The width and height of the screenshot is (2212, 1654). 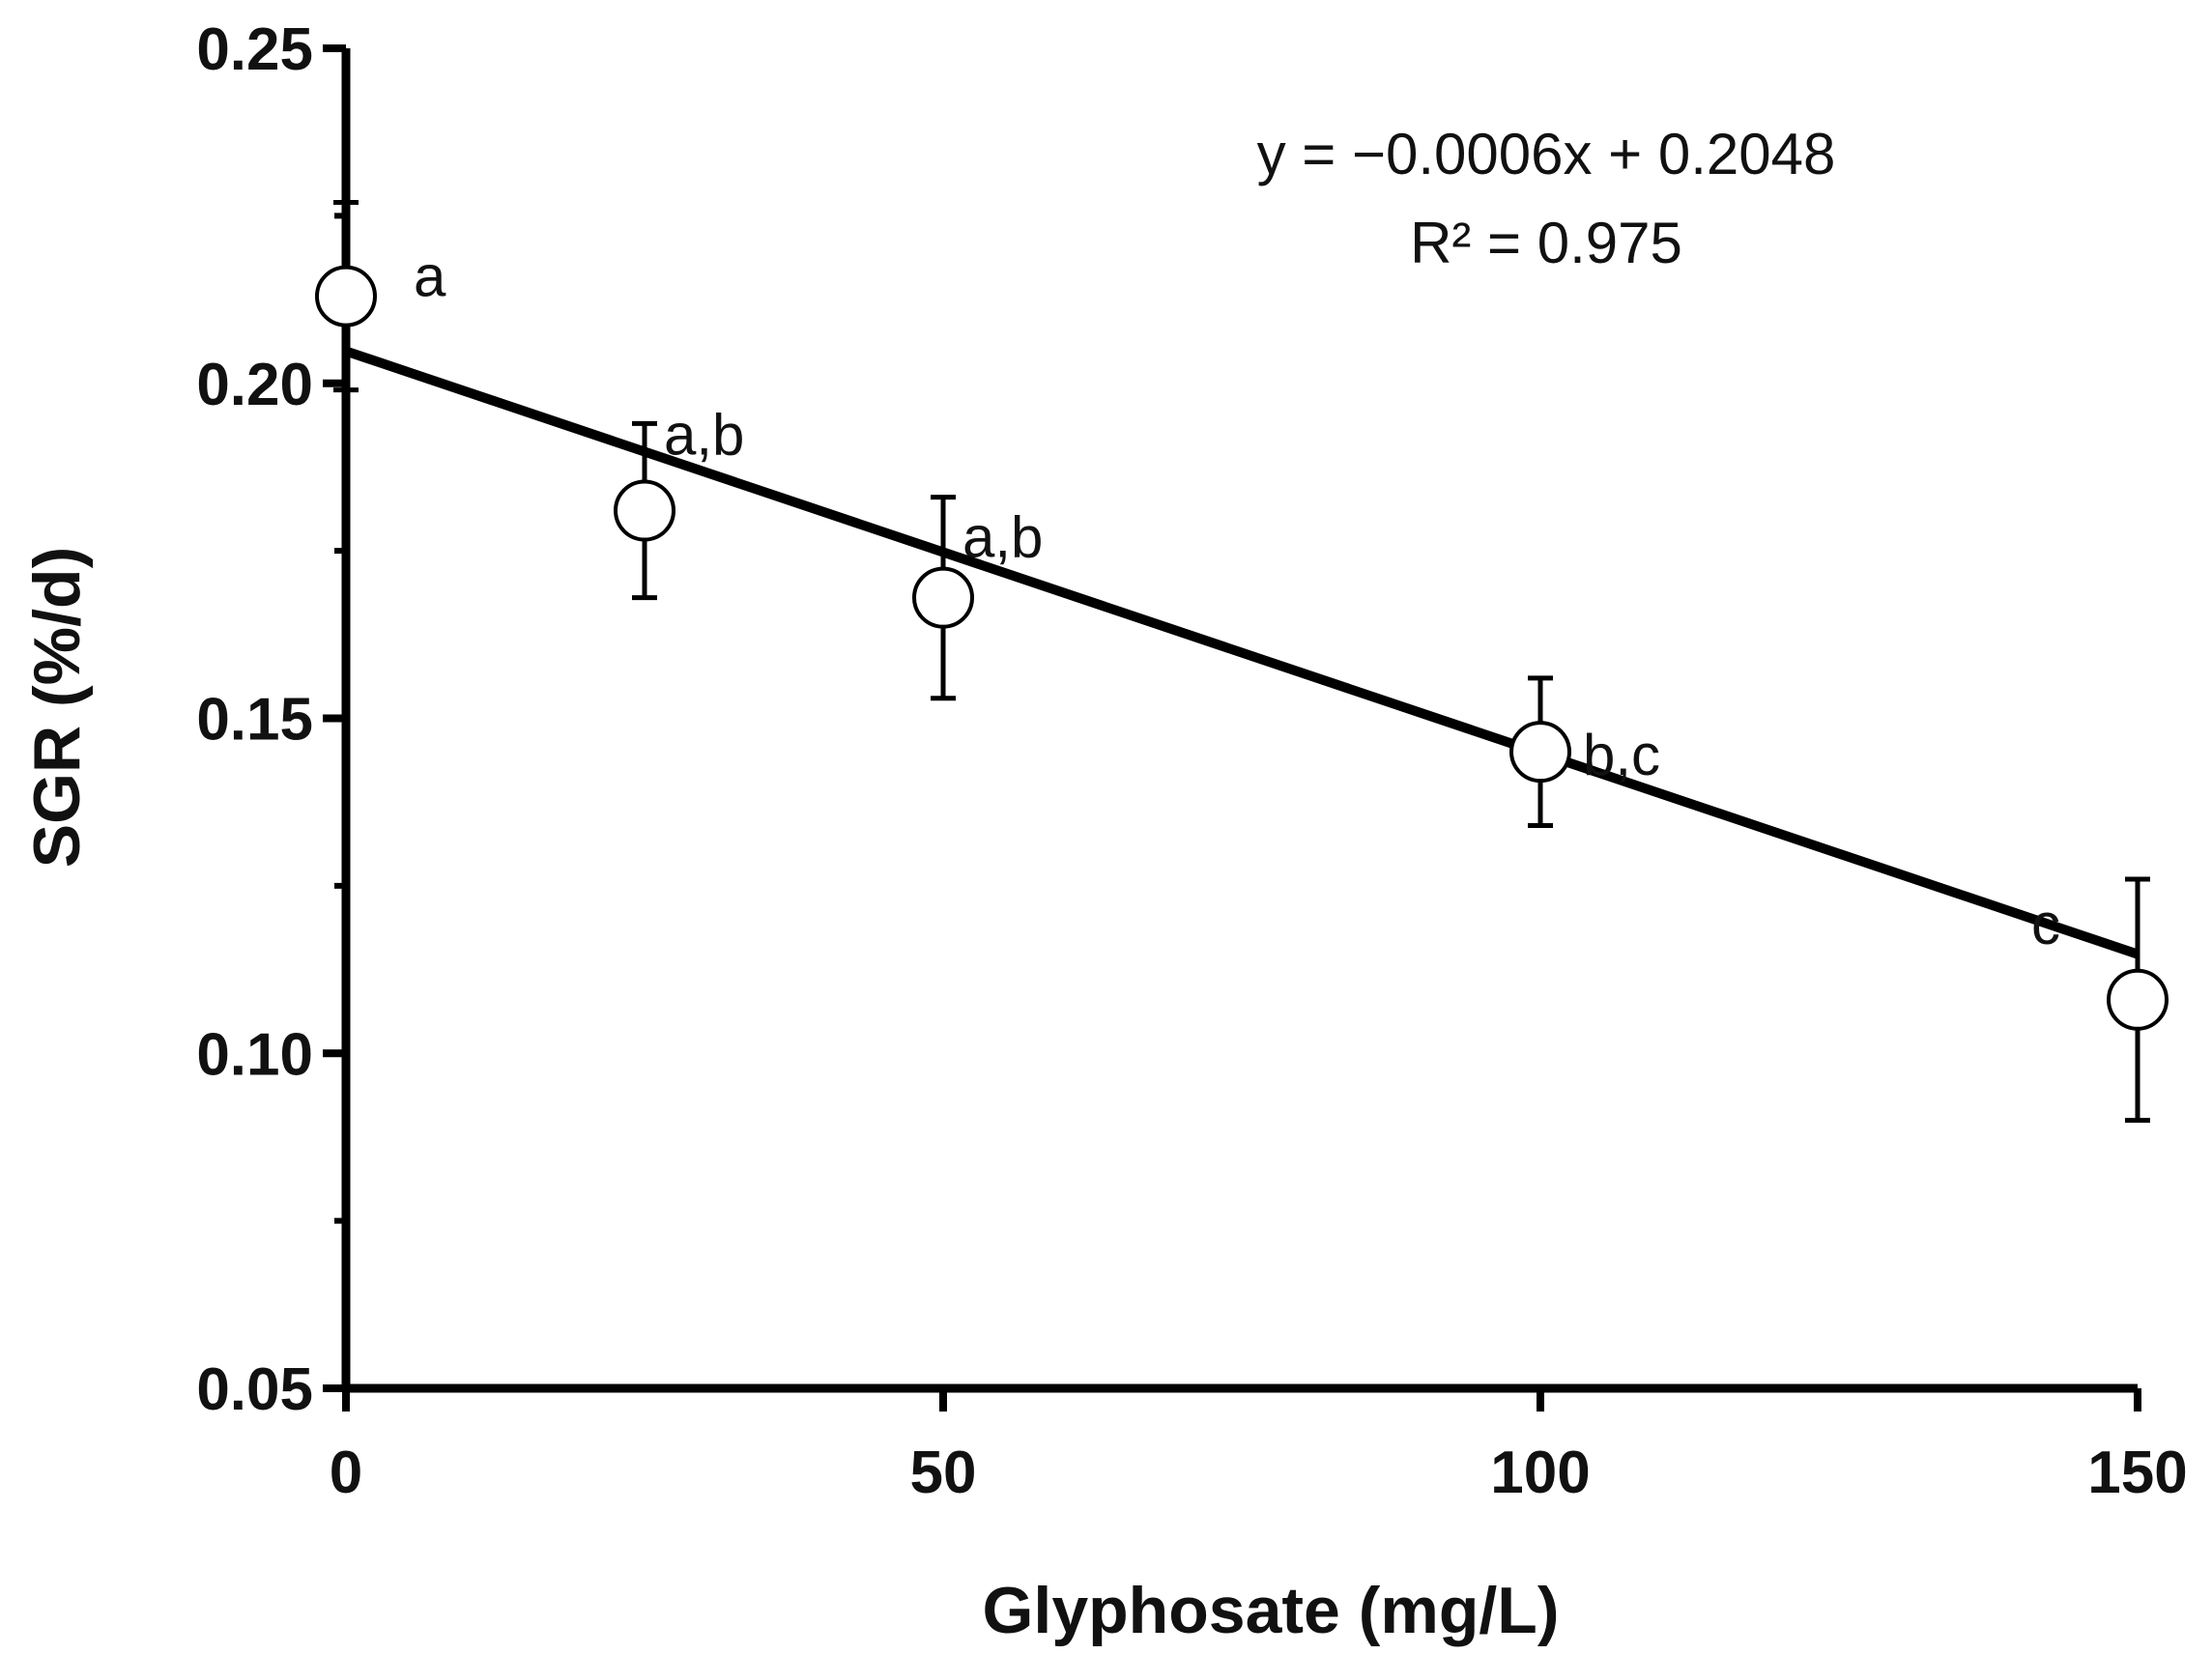 What do you see at coordinates (2137, 1473) in the screenshot?
I see `x-tick-label: 150` at bounding box center [2137, 1473].